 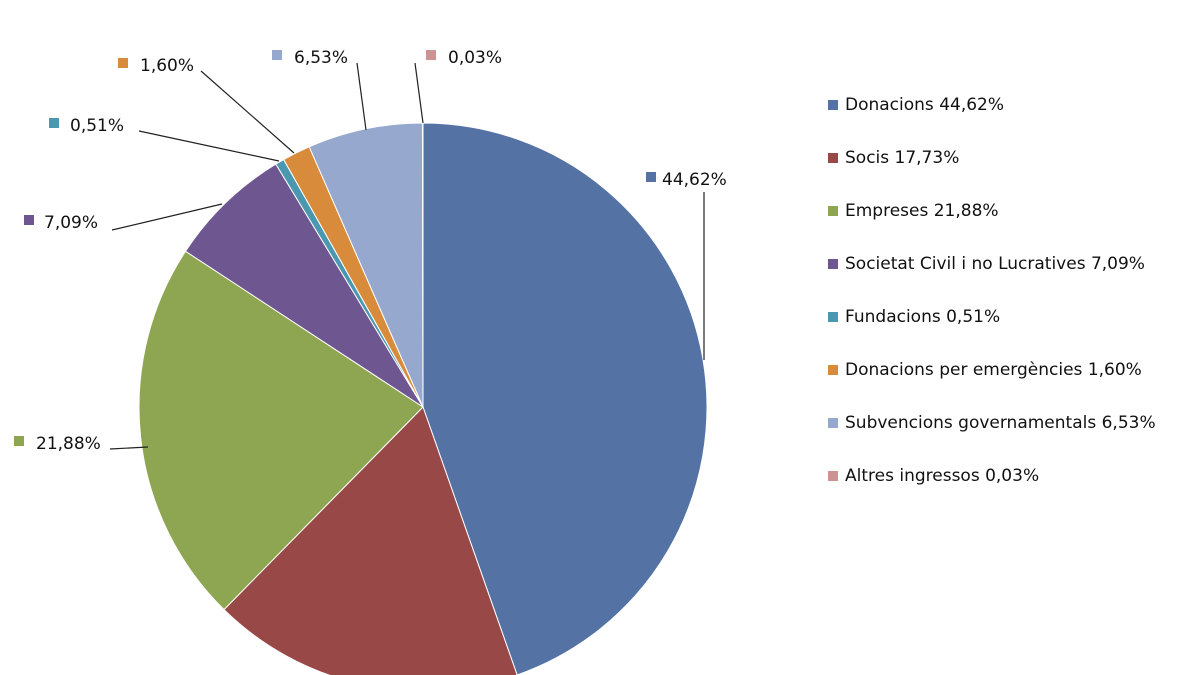 What do you see at coordinates (321, 58) in the screenshot?
I see `data-label: 6,53%` at bounding box center [321, 58].